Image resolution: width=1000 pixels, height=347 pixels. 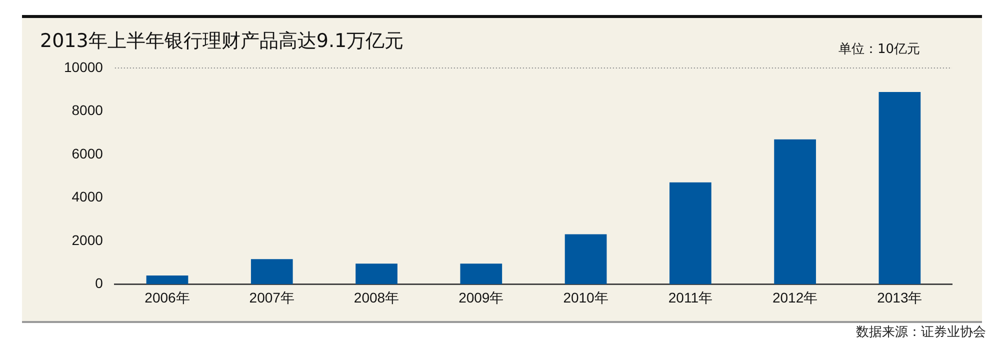 I want to click on x-tick-label: 2010年, so click(x=585, y=297).